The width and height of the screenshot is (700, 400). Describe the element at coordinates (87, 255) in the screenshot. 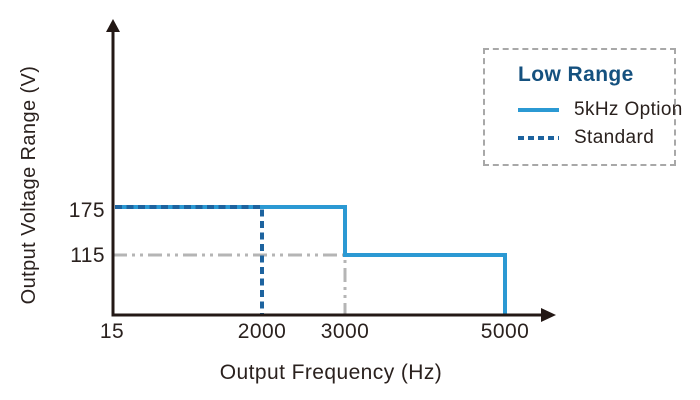

I see `y-tick-115: 115` at that location.